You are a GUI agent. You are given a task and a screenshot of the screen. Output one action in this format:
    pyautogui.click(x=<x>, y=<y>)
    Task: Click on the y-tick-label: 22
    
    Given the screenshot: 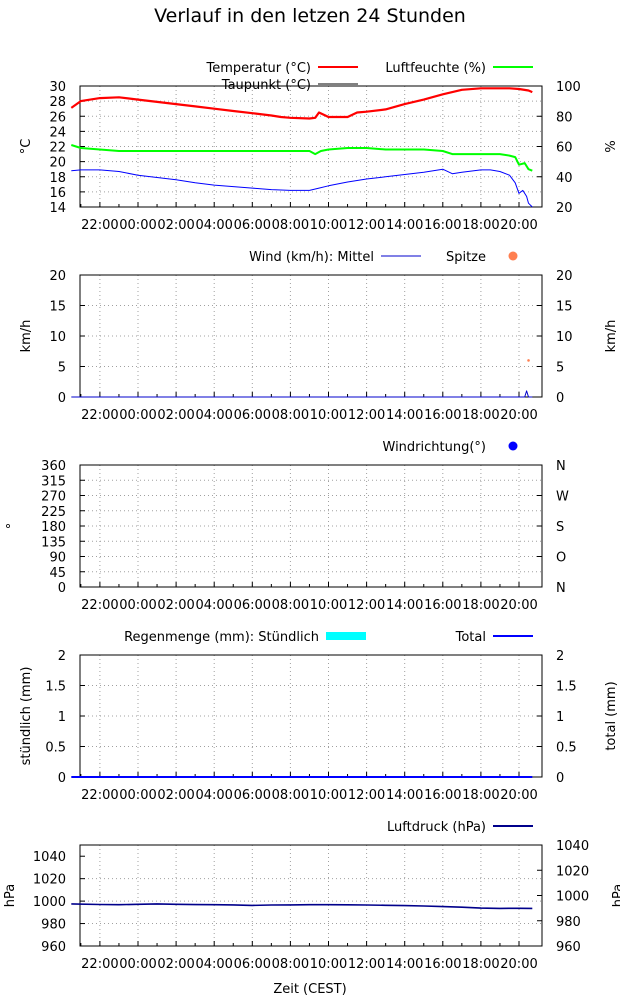 What is the action you would take?
    pyautogui.click(x=57, y=148)
    